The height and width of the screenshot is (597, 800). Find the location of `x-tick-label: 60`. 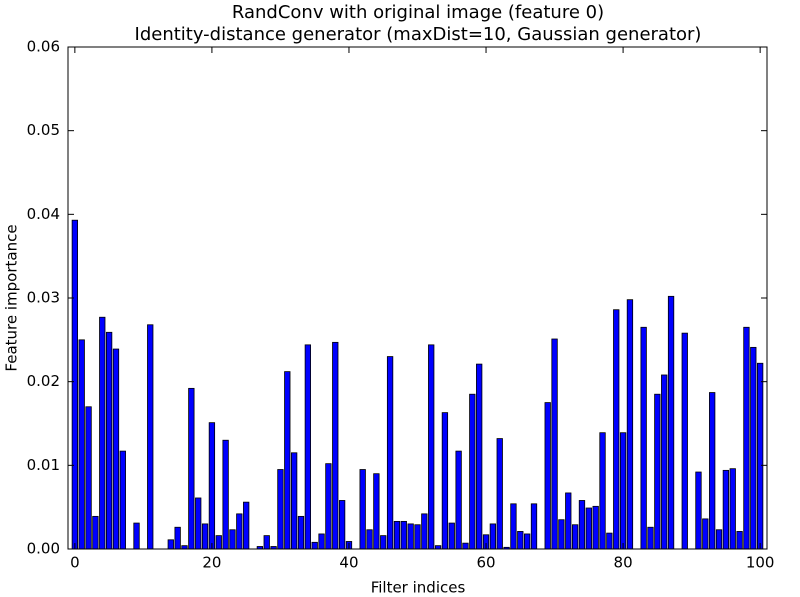

x-tick-label: 60 is located at coordinates (485, 563).